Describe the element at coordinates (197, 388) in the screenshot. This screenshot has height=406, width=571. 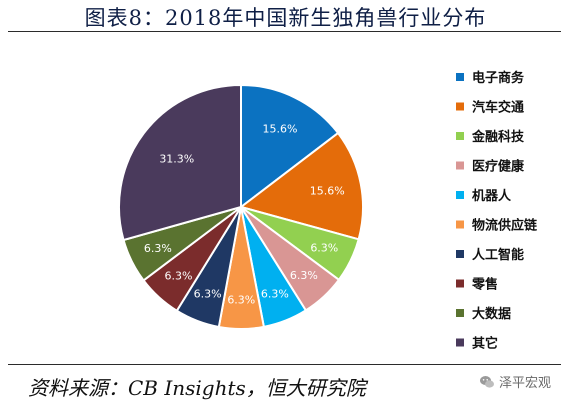
I see `source-note: 资料来源：CB Insights，恒大研究院` at that location.